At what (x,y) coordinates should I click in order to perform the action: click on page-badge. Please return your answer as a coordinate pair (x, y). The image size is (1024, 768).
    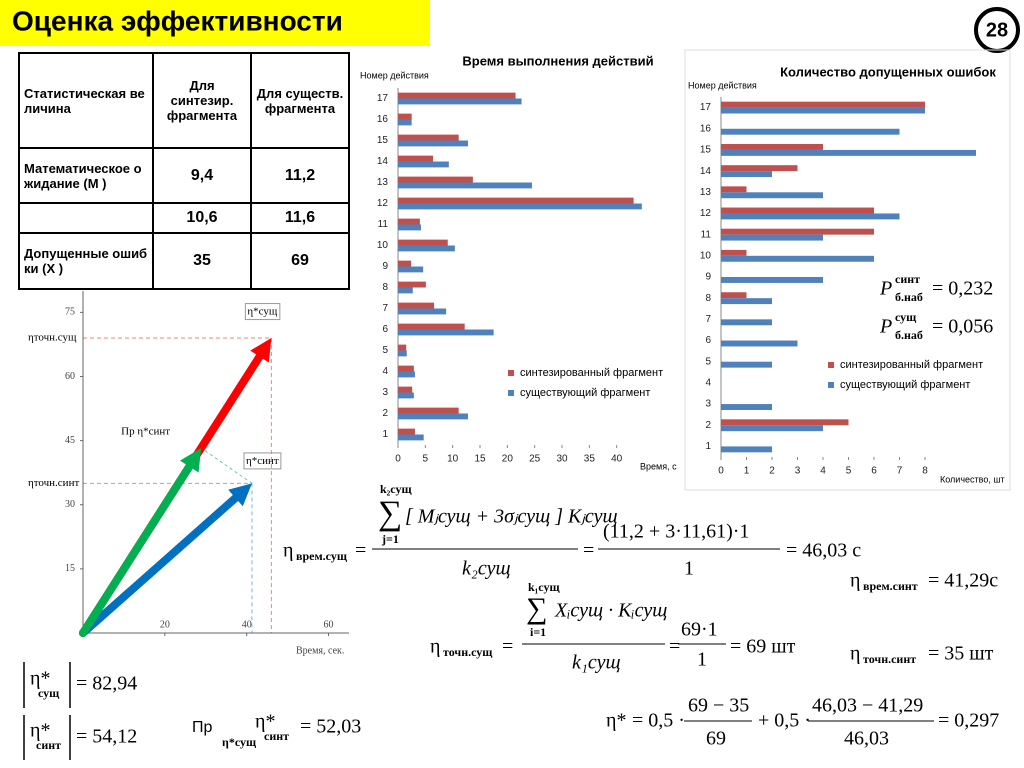
    Looking at the image, I should click on (997, 30).